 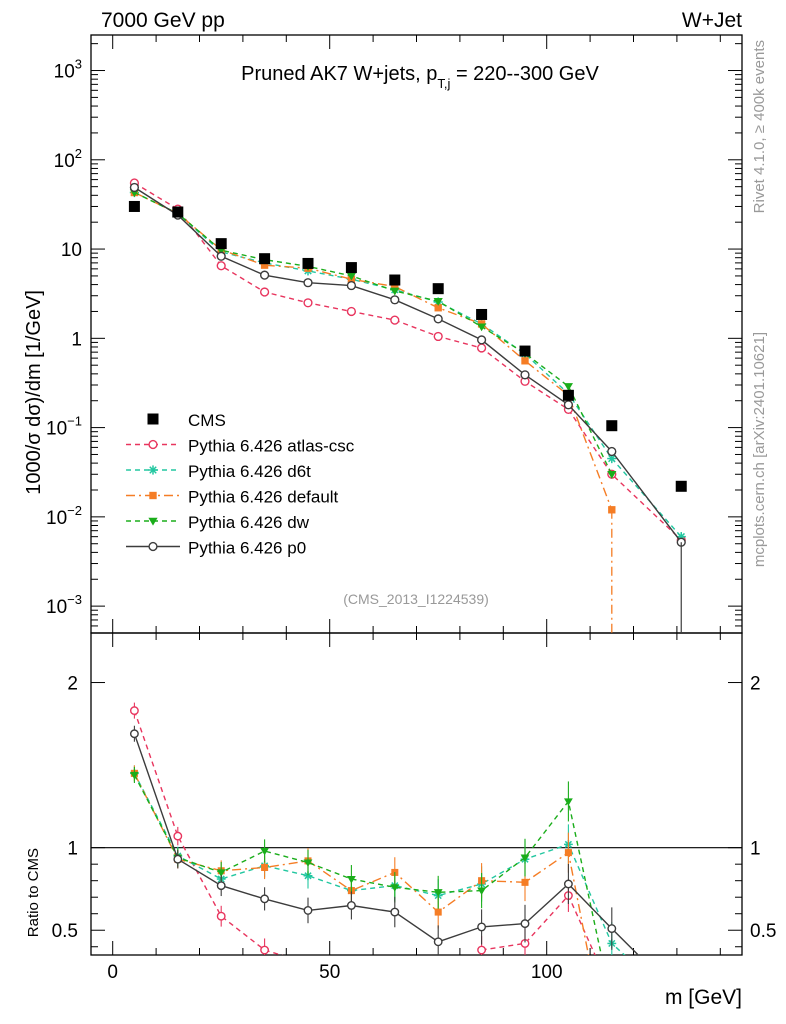 What do you see at coordinates (76, 339) in the screenshot?
I see `y-tick-label-base: 1` at bounding box center [76, 339].